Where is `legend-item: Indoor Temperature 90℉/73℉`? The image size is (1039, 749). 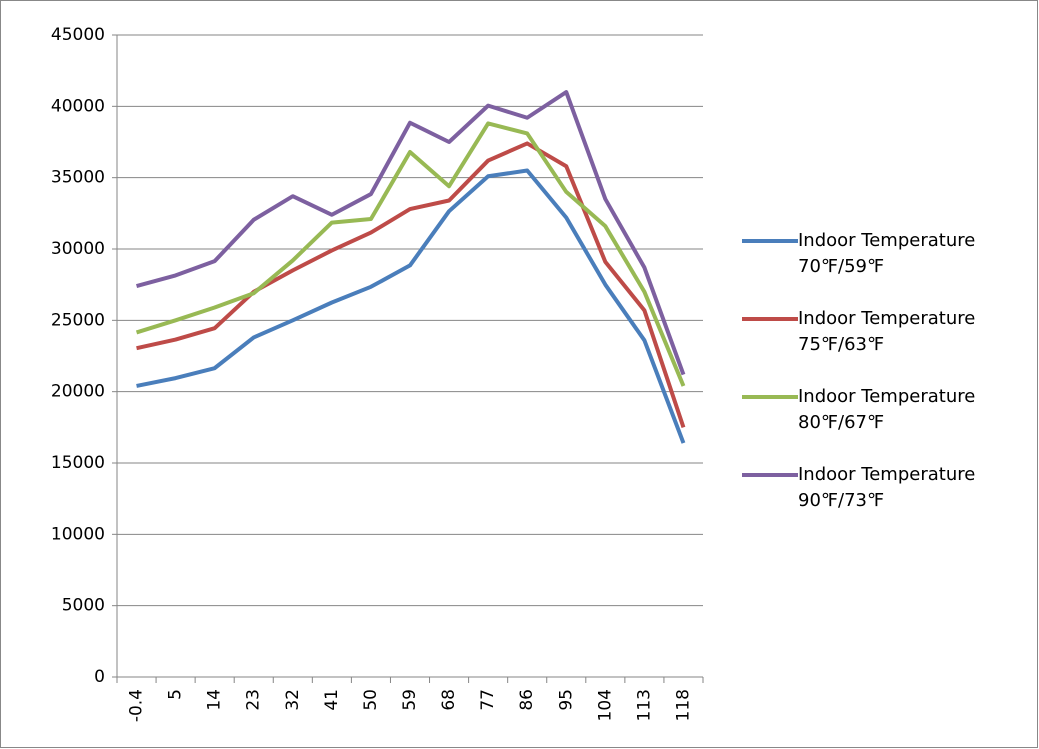 legend-item: Indoor Temperature 90℉/73℉ is located at coordinates (887, 501).